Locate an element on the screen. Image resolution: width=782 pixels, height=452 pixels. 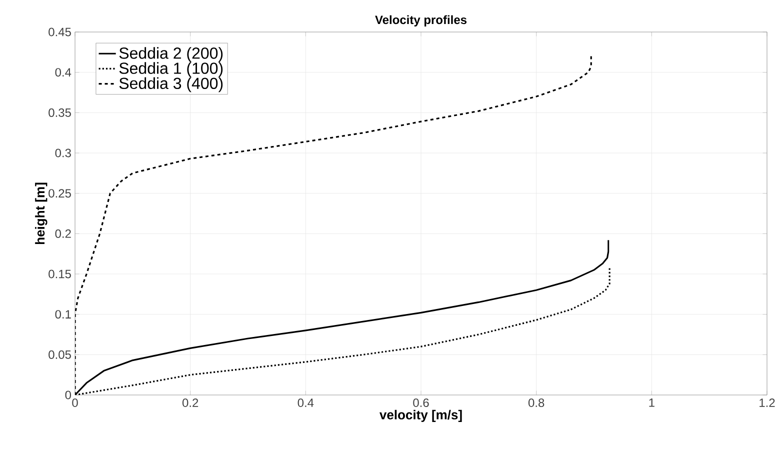
x-tick-label: 0.6 is located at coordinates (421, 403).